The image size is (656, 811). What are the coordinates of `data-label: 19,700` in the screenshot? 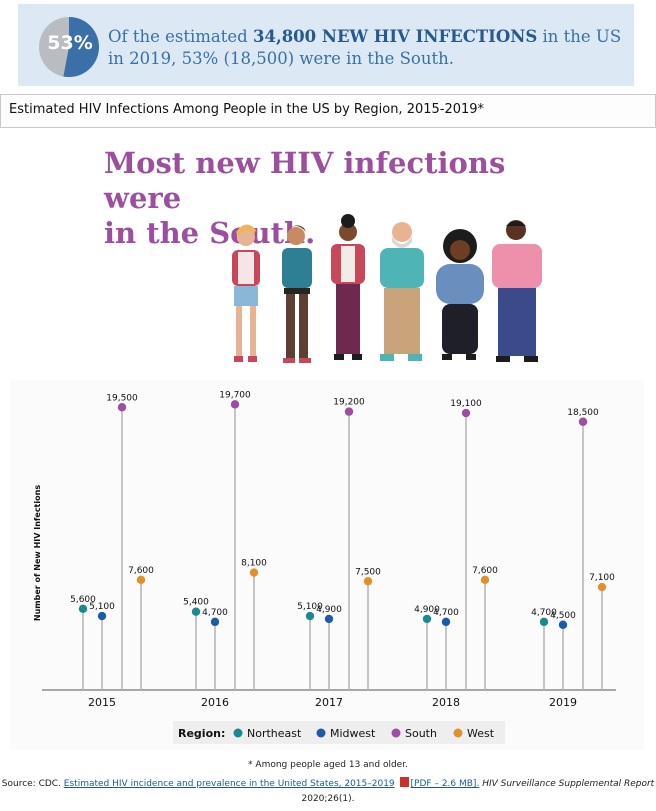 It's located at (235, 395).